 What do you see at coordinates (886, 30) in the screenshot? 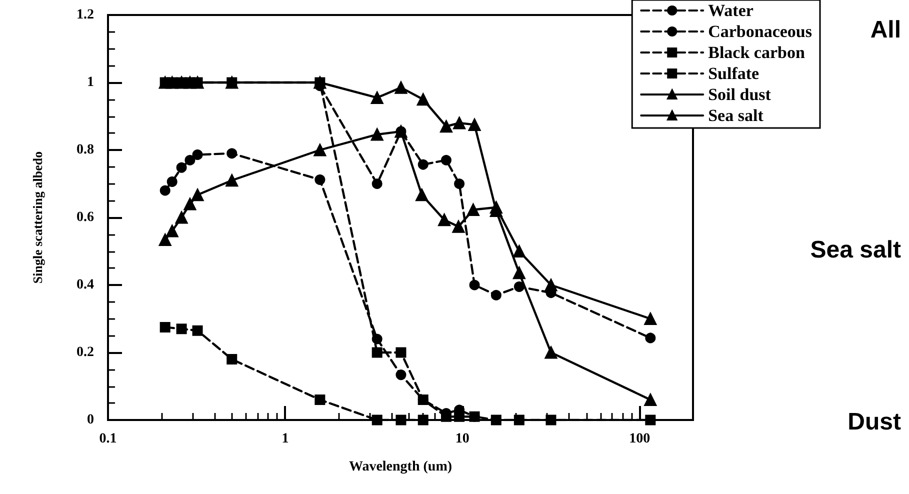
I see `text: All` at bounding box center [886, 30].